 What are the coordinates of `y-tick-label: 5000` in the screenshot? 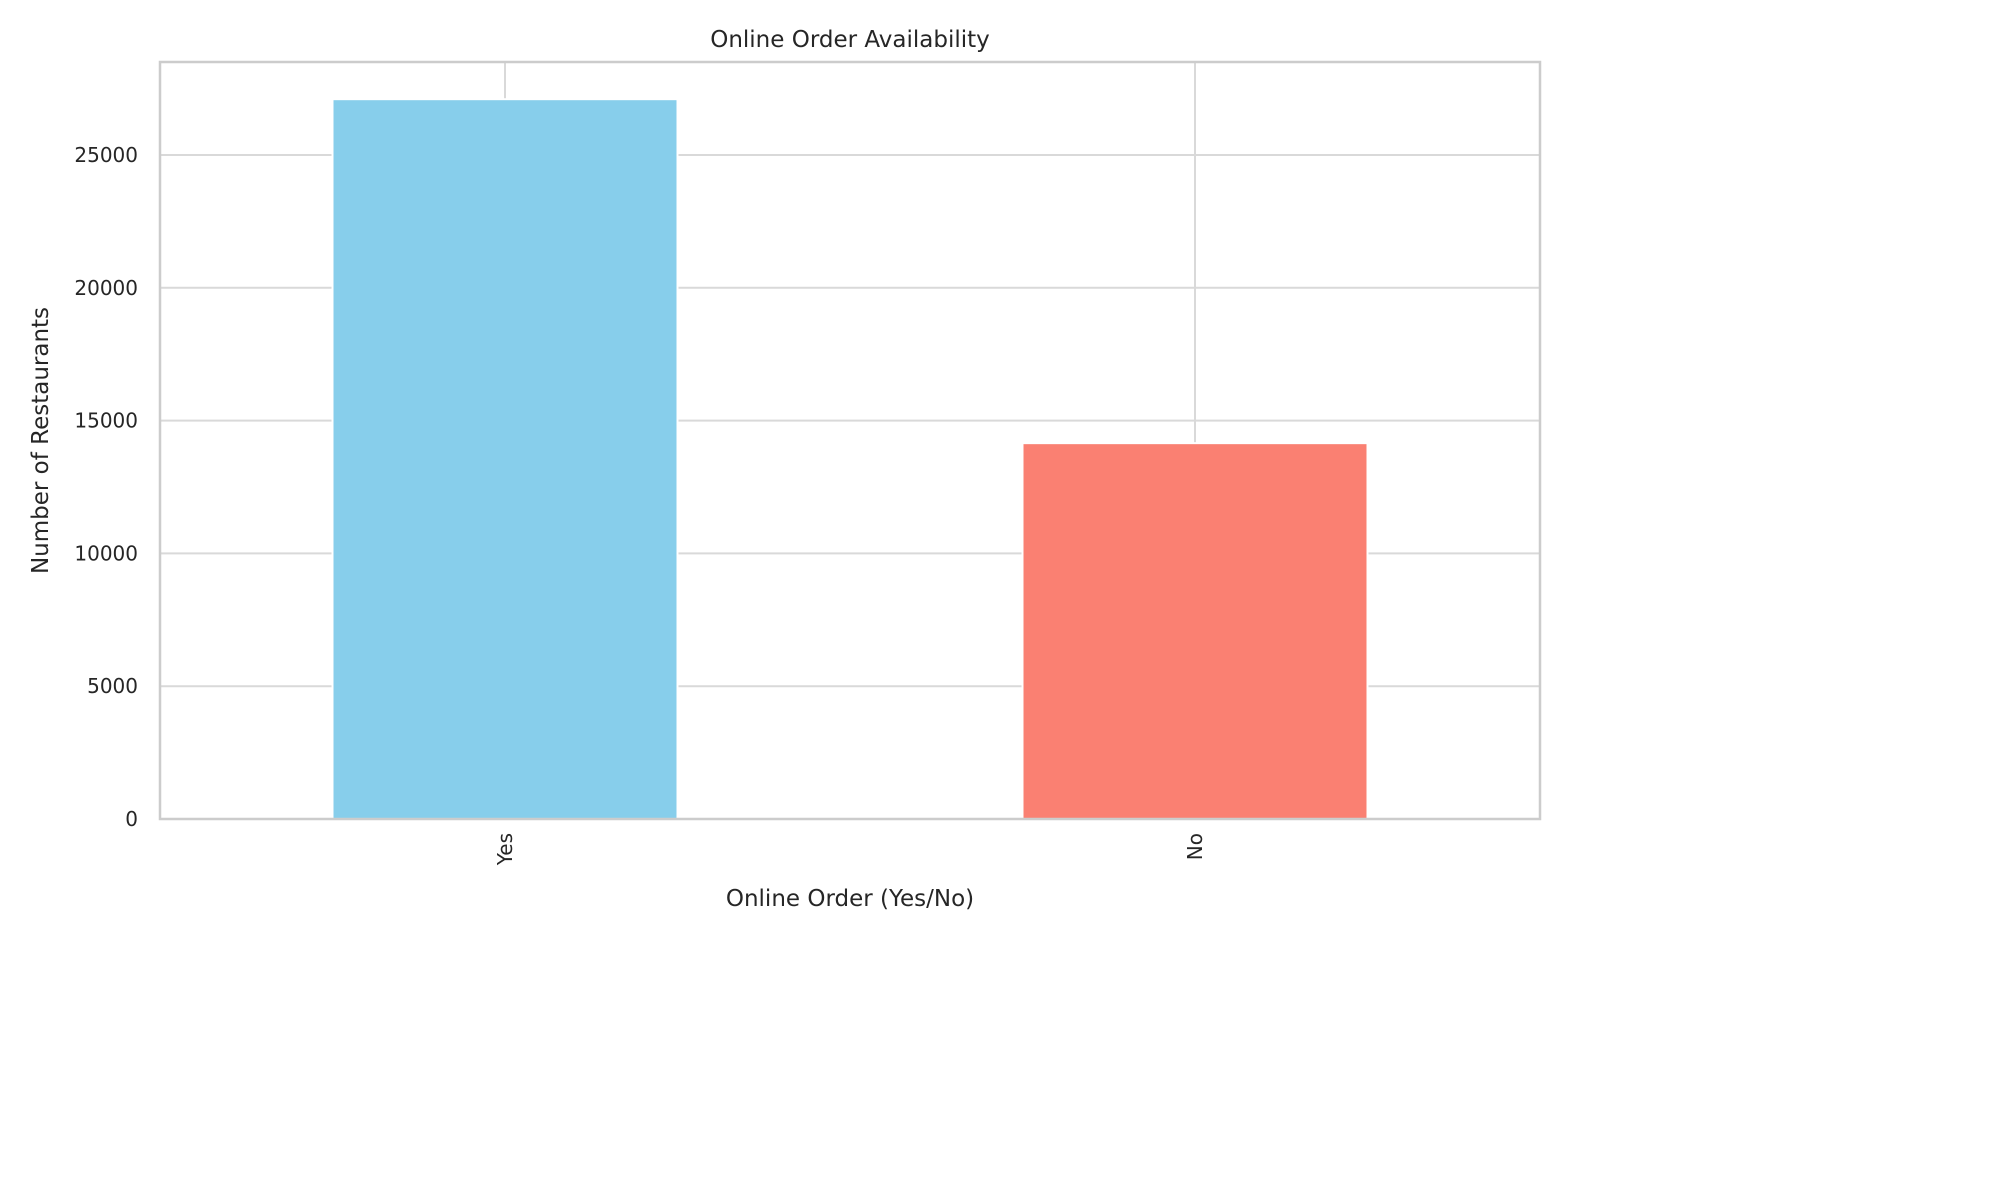 It's located at (112, 686).